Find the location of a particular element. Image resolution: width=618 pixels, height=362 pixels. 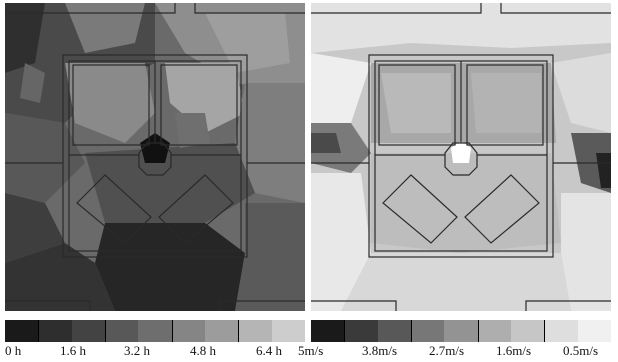

sunlight-legend-label: 6.4 h is located at coordinates (269, 350).